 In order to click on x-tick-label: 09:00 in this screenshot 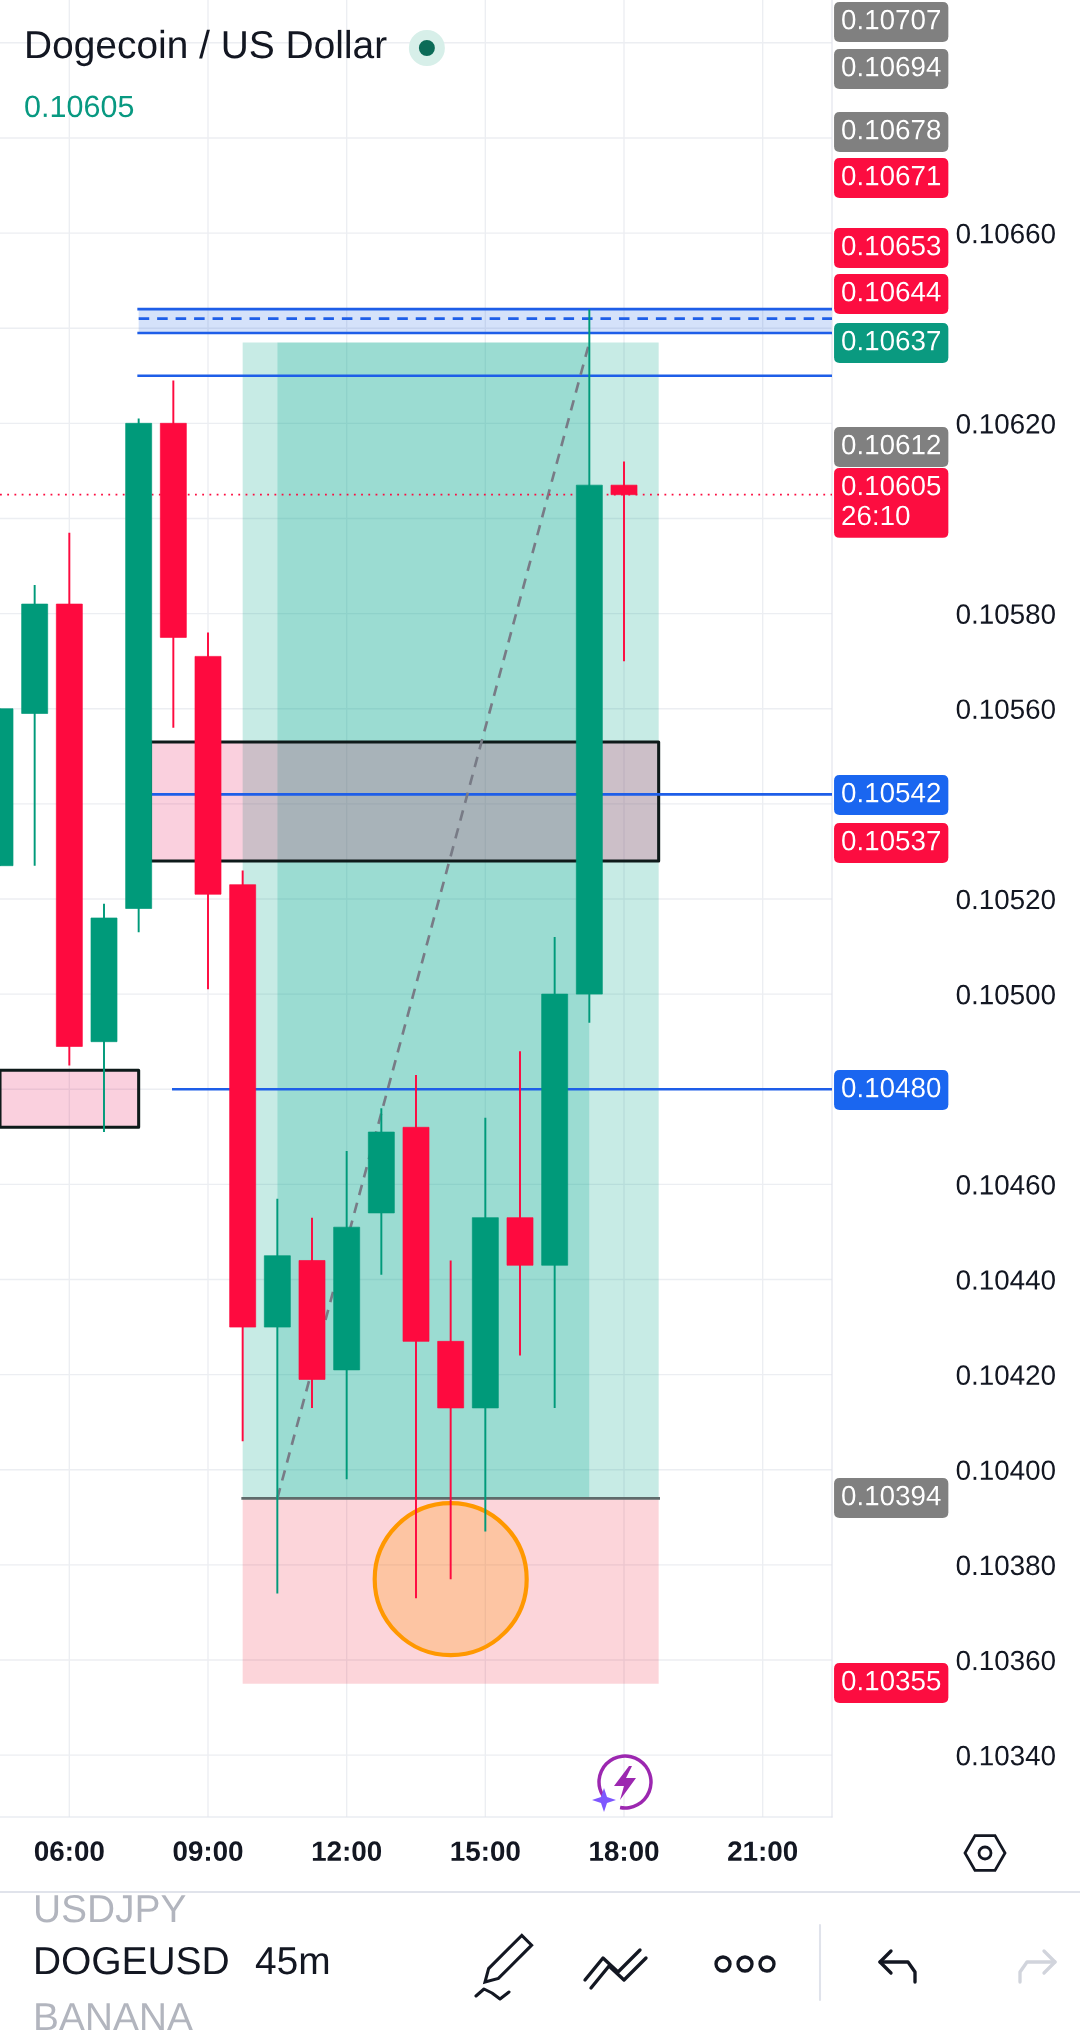, I will do `click(208, 1851)`.